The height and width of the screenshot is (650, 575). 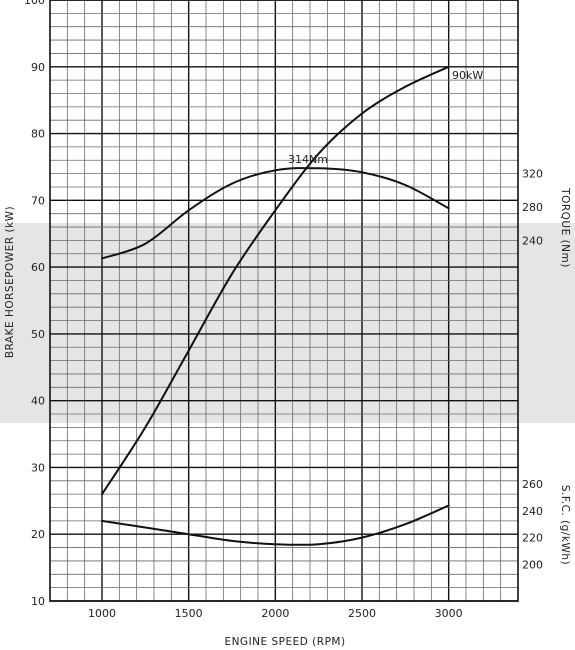 What do you see at coordinates (38, 267) in the screenshot?
I see `y-tick-label: 60` at bounding box center [38, 267].